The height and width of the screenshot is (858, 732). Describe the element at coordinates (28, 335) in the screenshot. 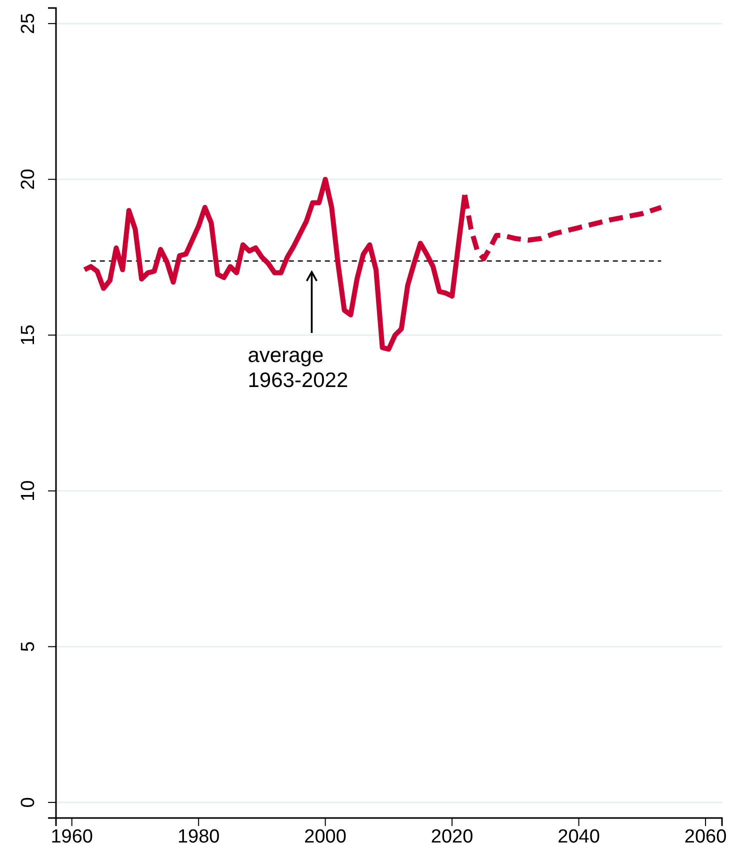

I see `y-tick-label: 15` at that location.